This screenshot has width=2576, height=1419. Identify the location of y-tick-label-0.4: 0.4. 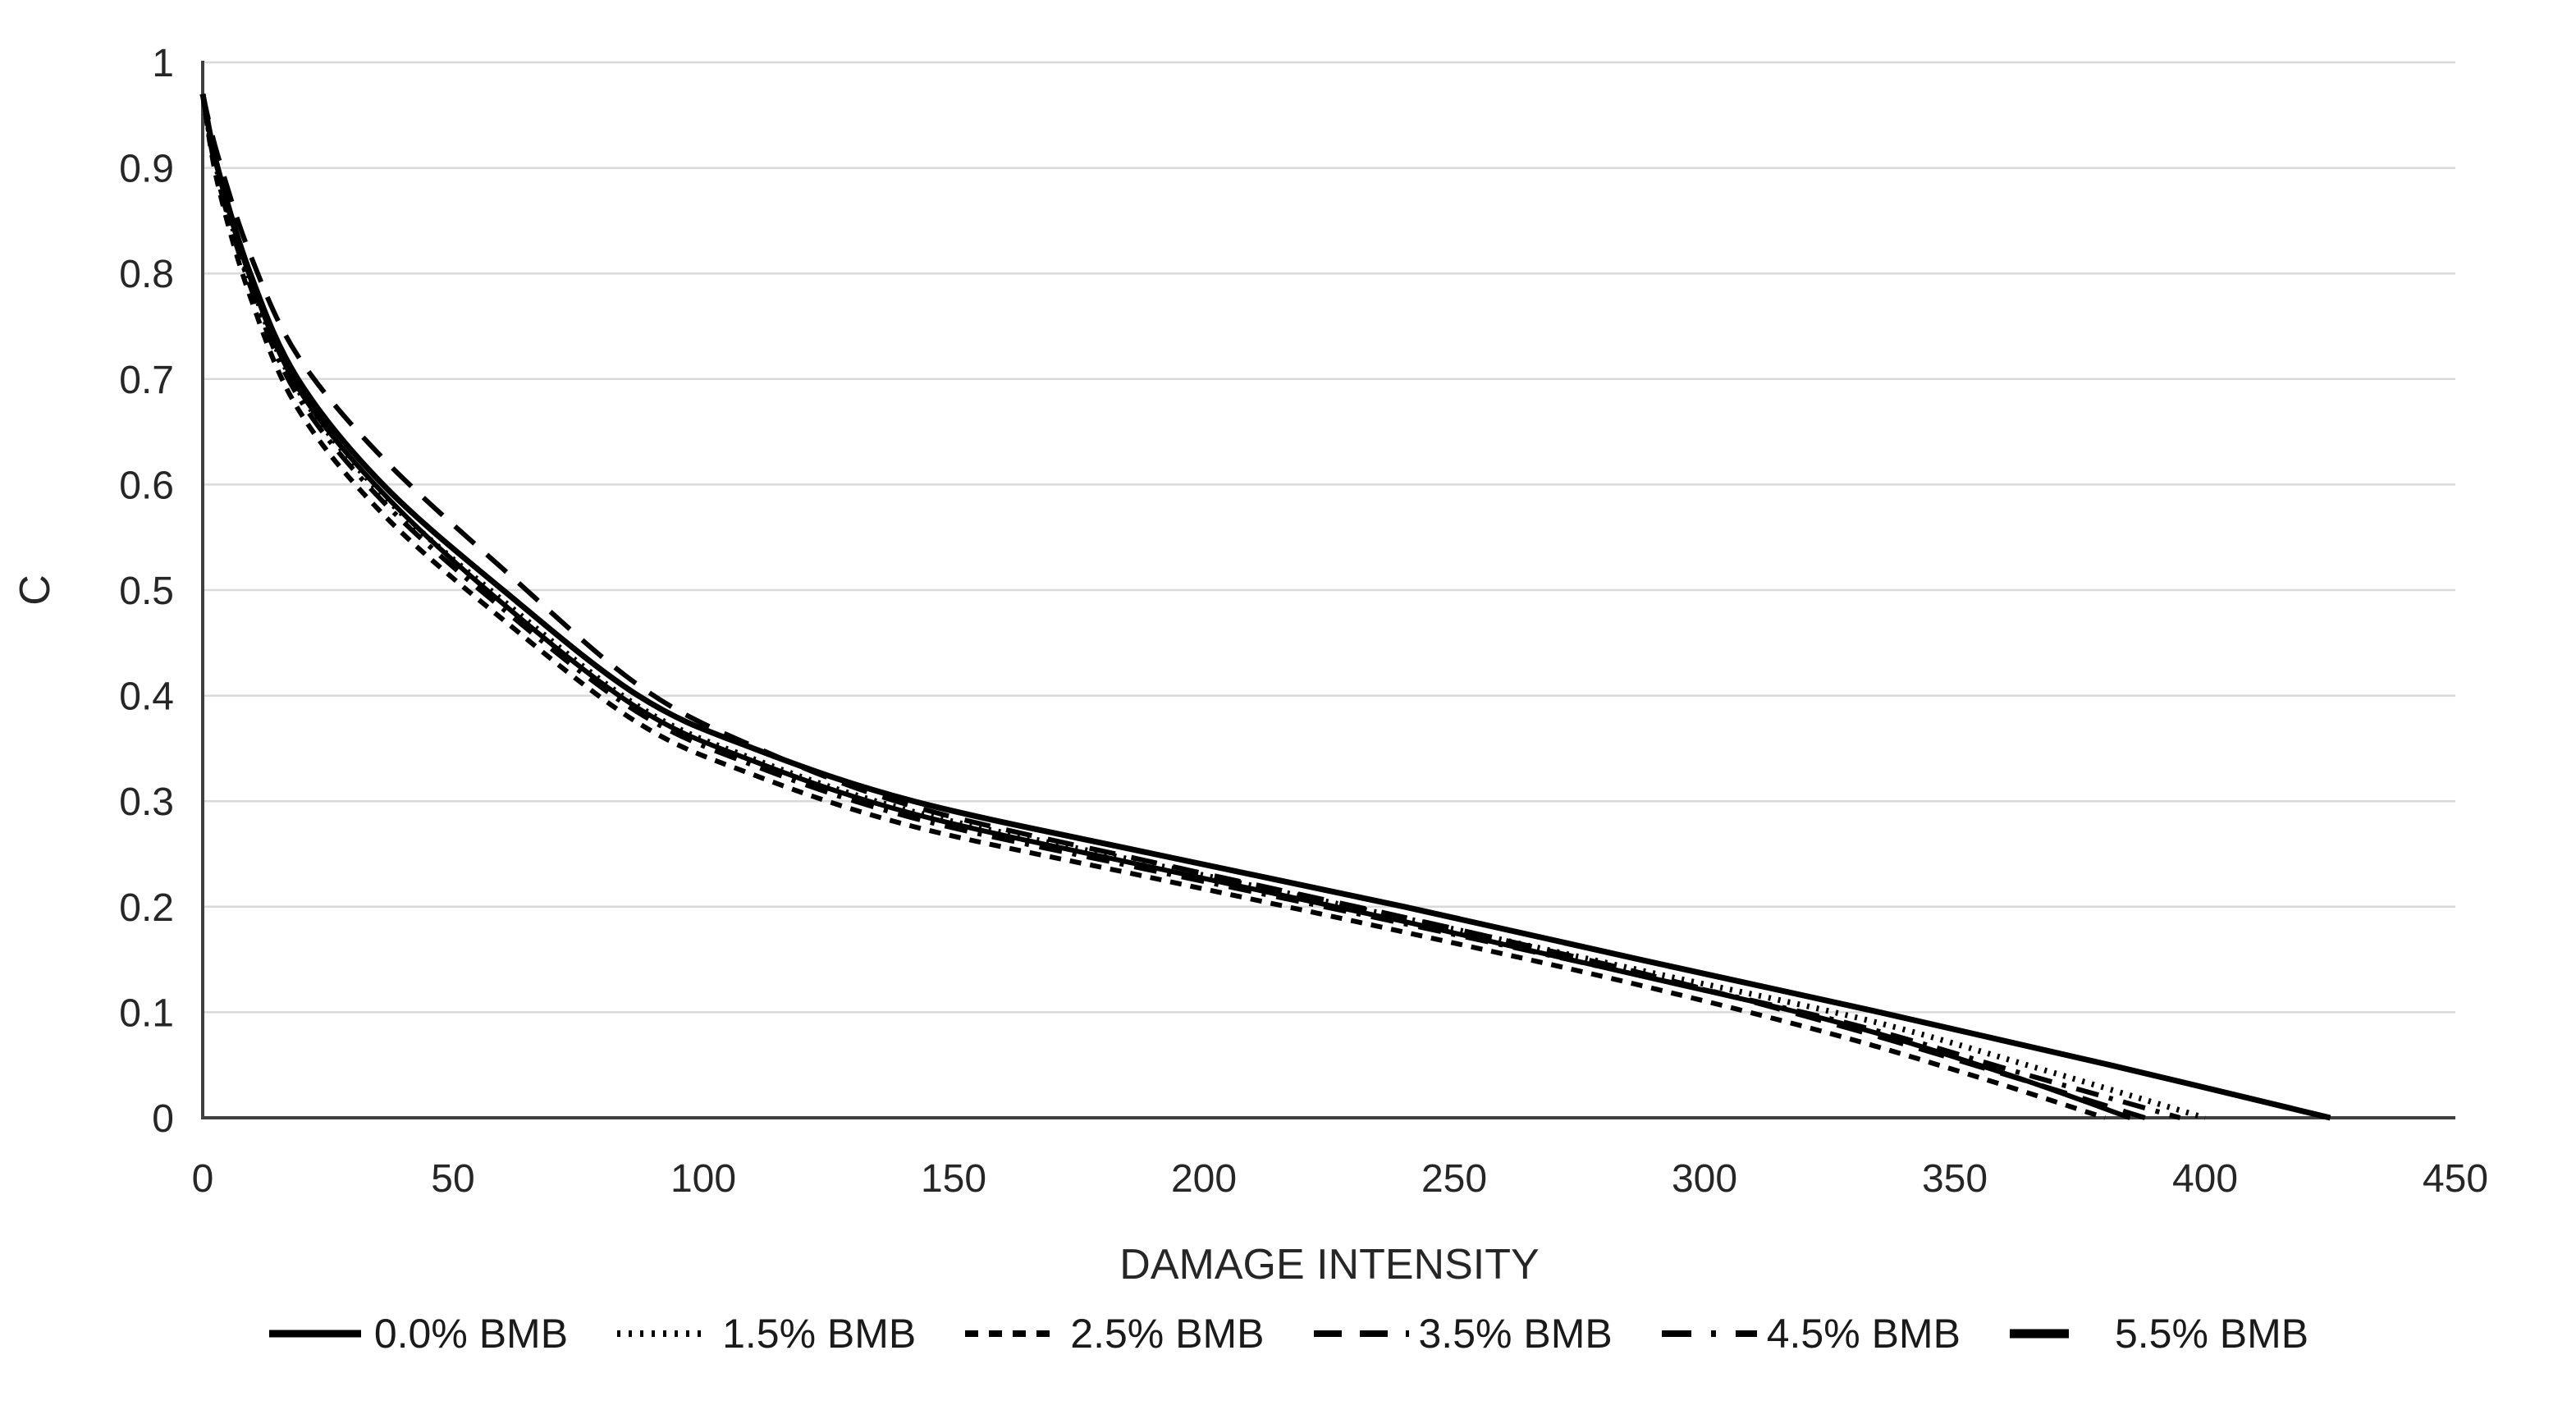
(146, 697).